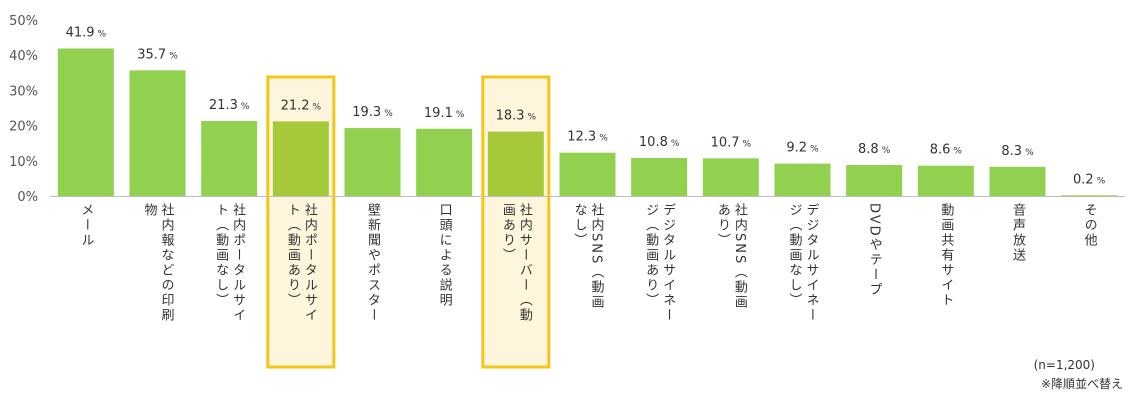 This screenshot has width=1135, height=405. Describe the element at coordinates (23, 162) in the screenshot. I see `y-tick-label: 10%` at that location.